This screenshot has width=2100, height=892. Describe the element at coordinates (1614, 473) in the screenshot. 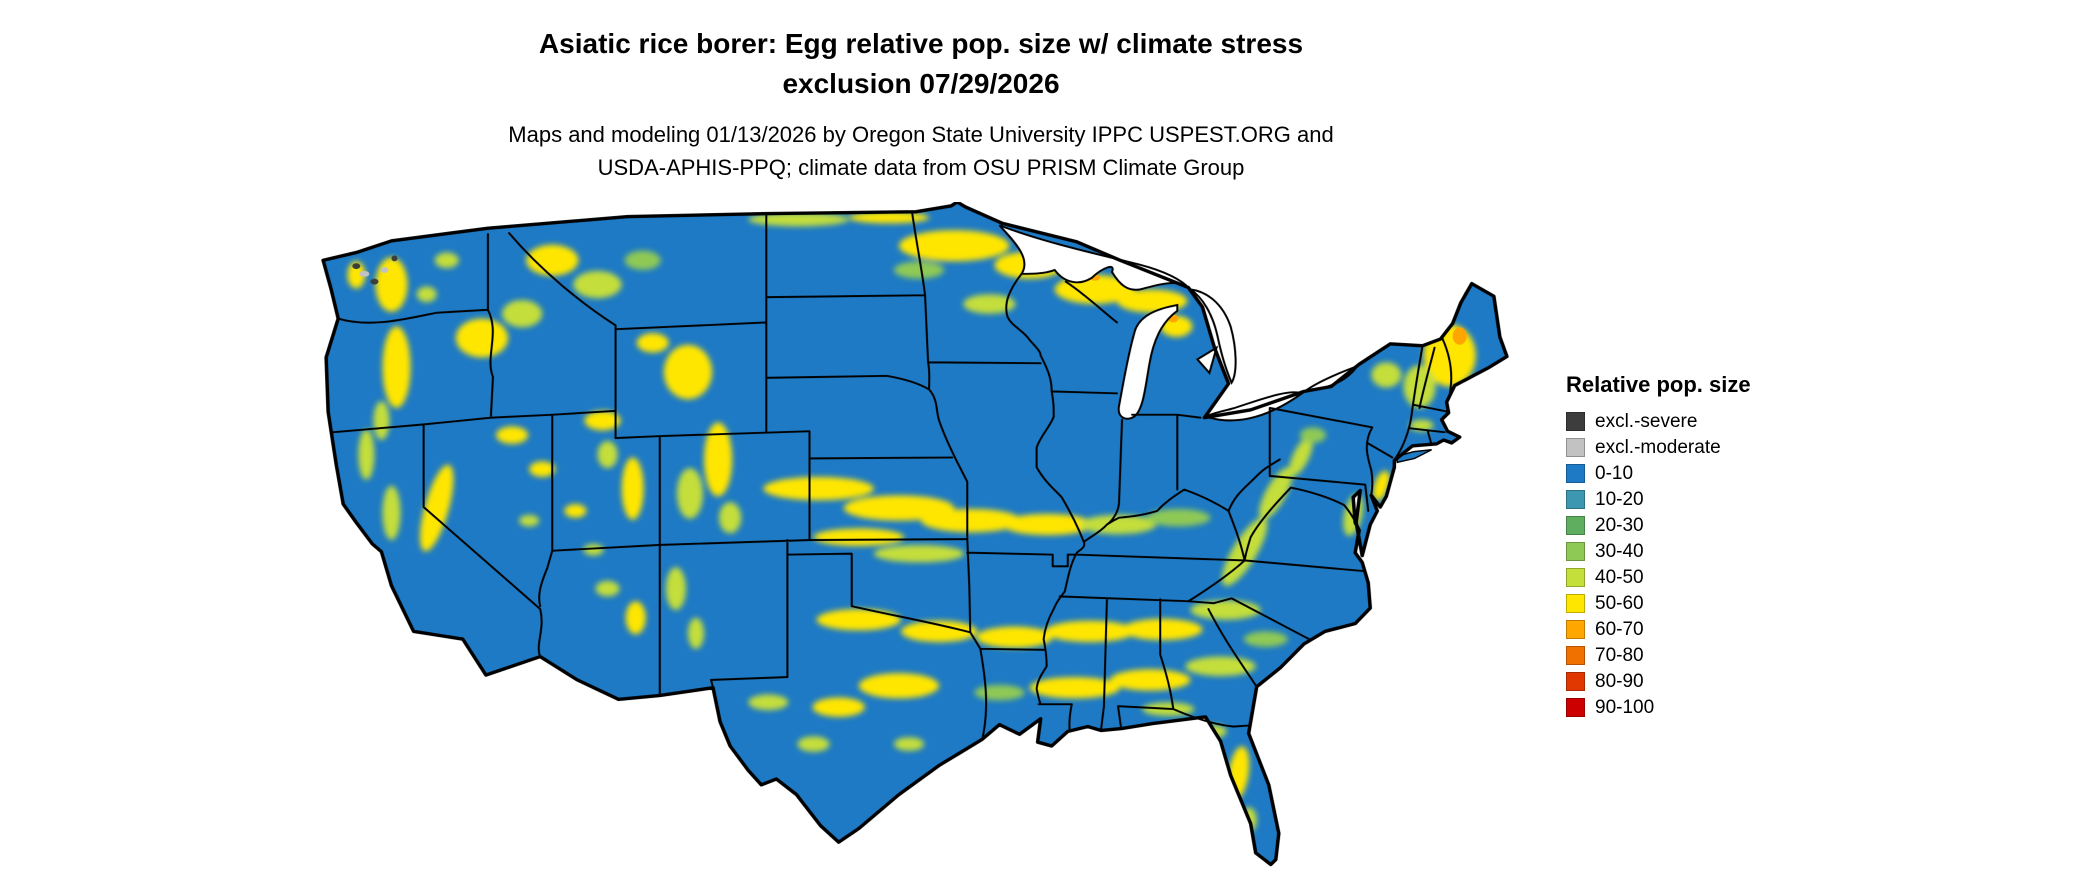

I see `legend-label: 0-10` at that location.